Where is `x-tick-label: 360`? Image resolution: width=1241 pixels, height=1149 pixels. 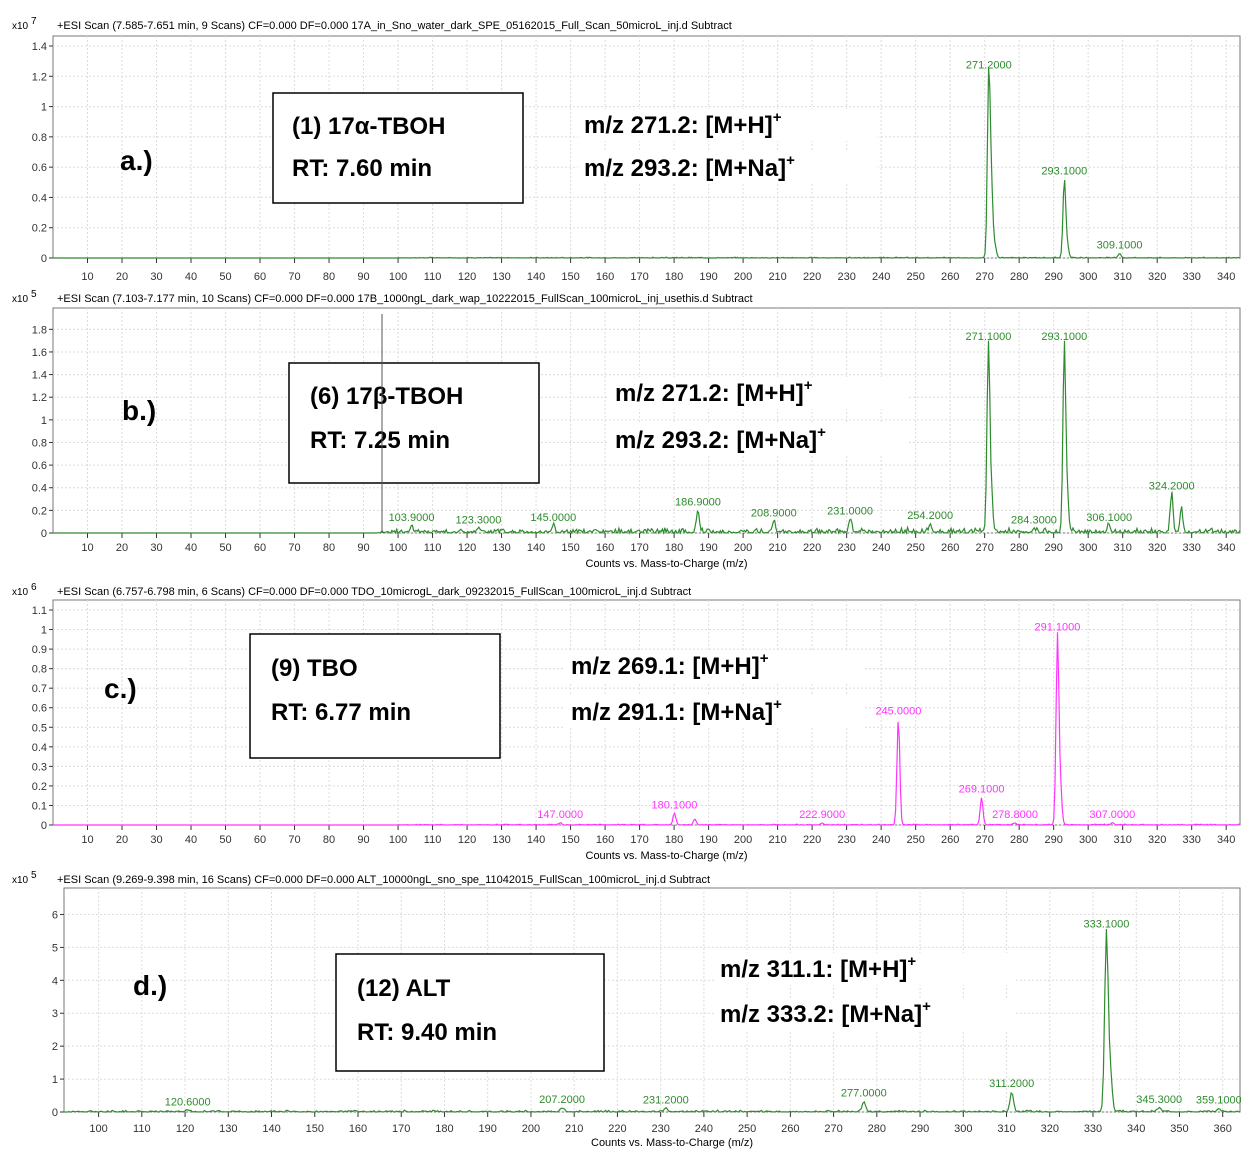 x-tick-label: 360 is located at coordinates (1223, 1129).